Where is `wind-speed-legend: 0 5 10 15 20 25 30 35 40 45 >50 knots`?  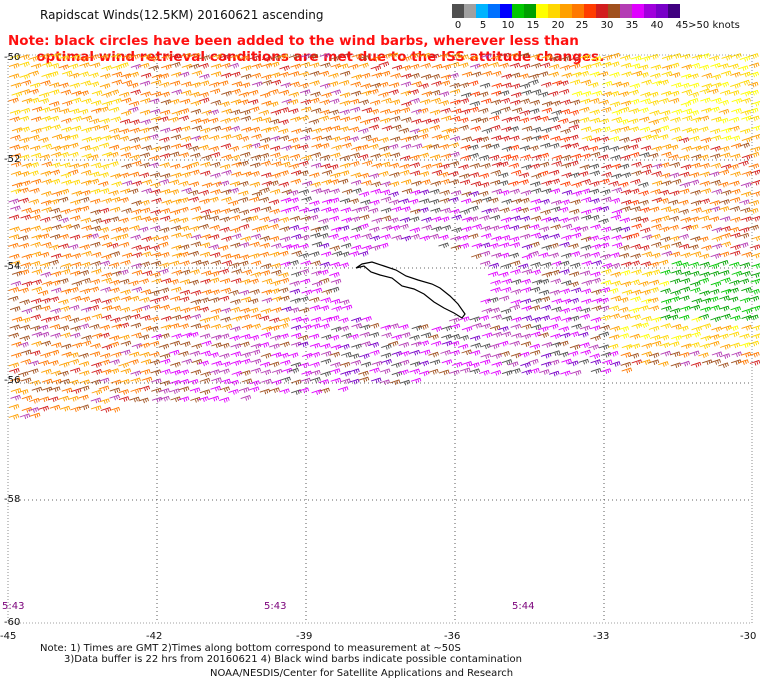
wind-speed-legend: 0 5 10 15 20 25 30 35 40 45 >50 knots is located at coordinates (596, 18).